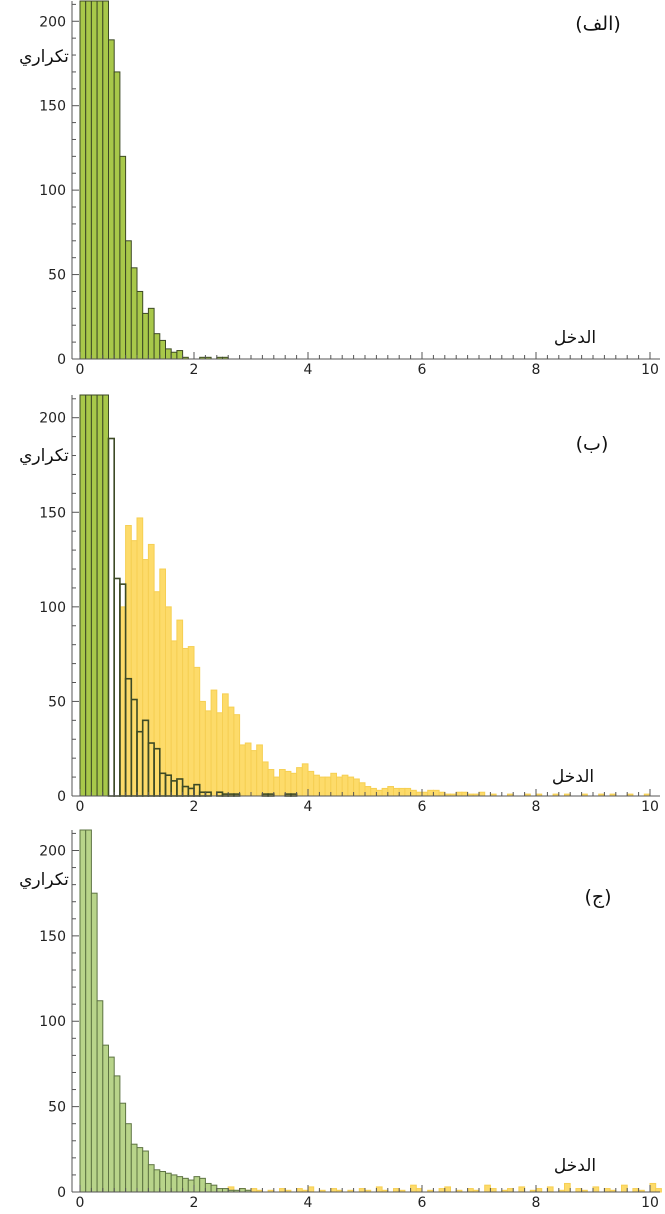  What do you see at coordinates (598, 24) in the screenshot?
I see `panel-label: (الف)` at bounding box center [598, 24].